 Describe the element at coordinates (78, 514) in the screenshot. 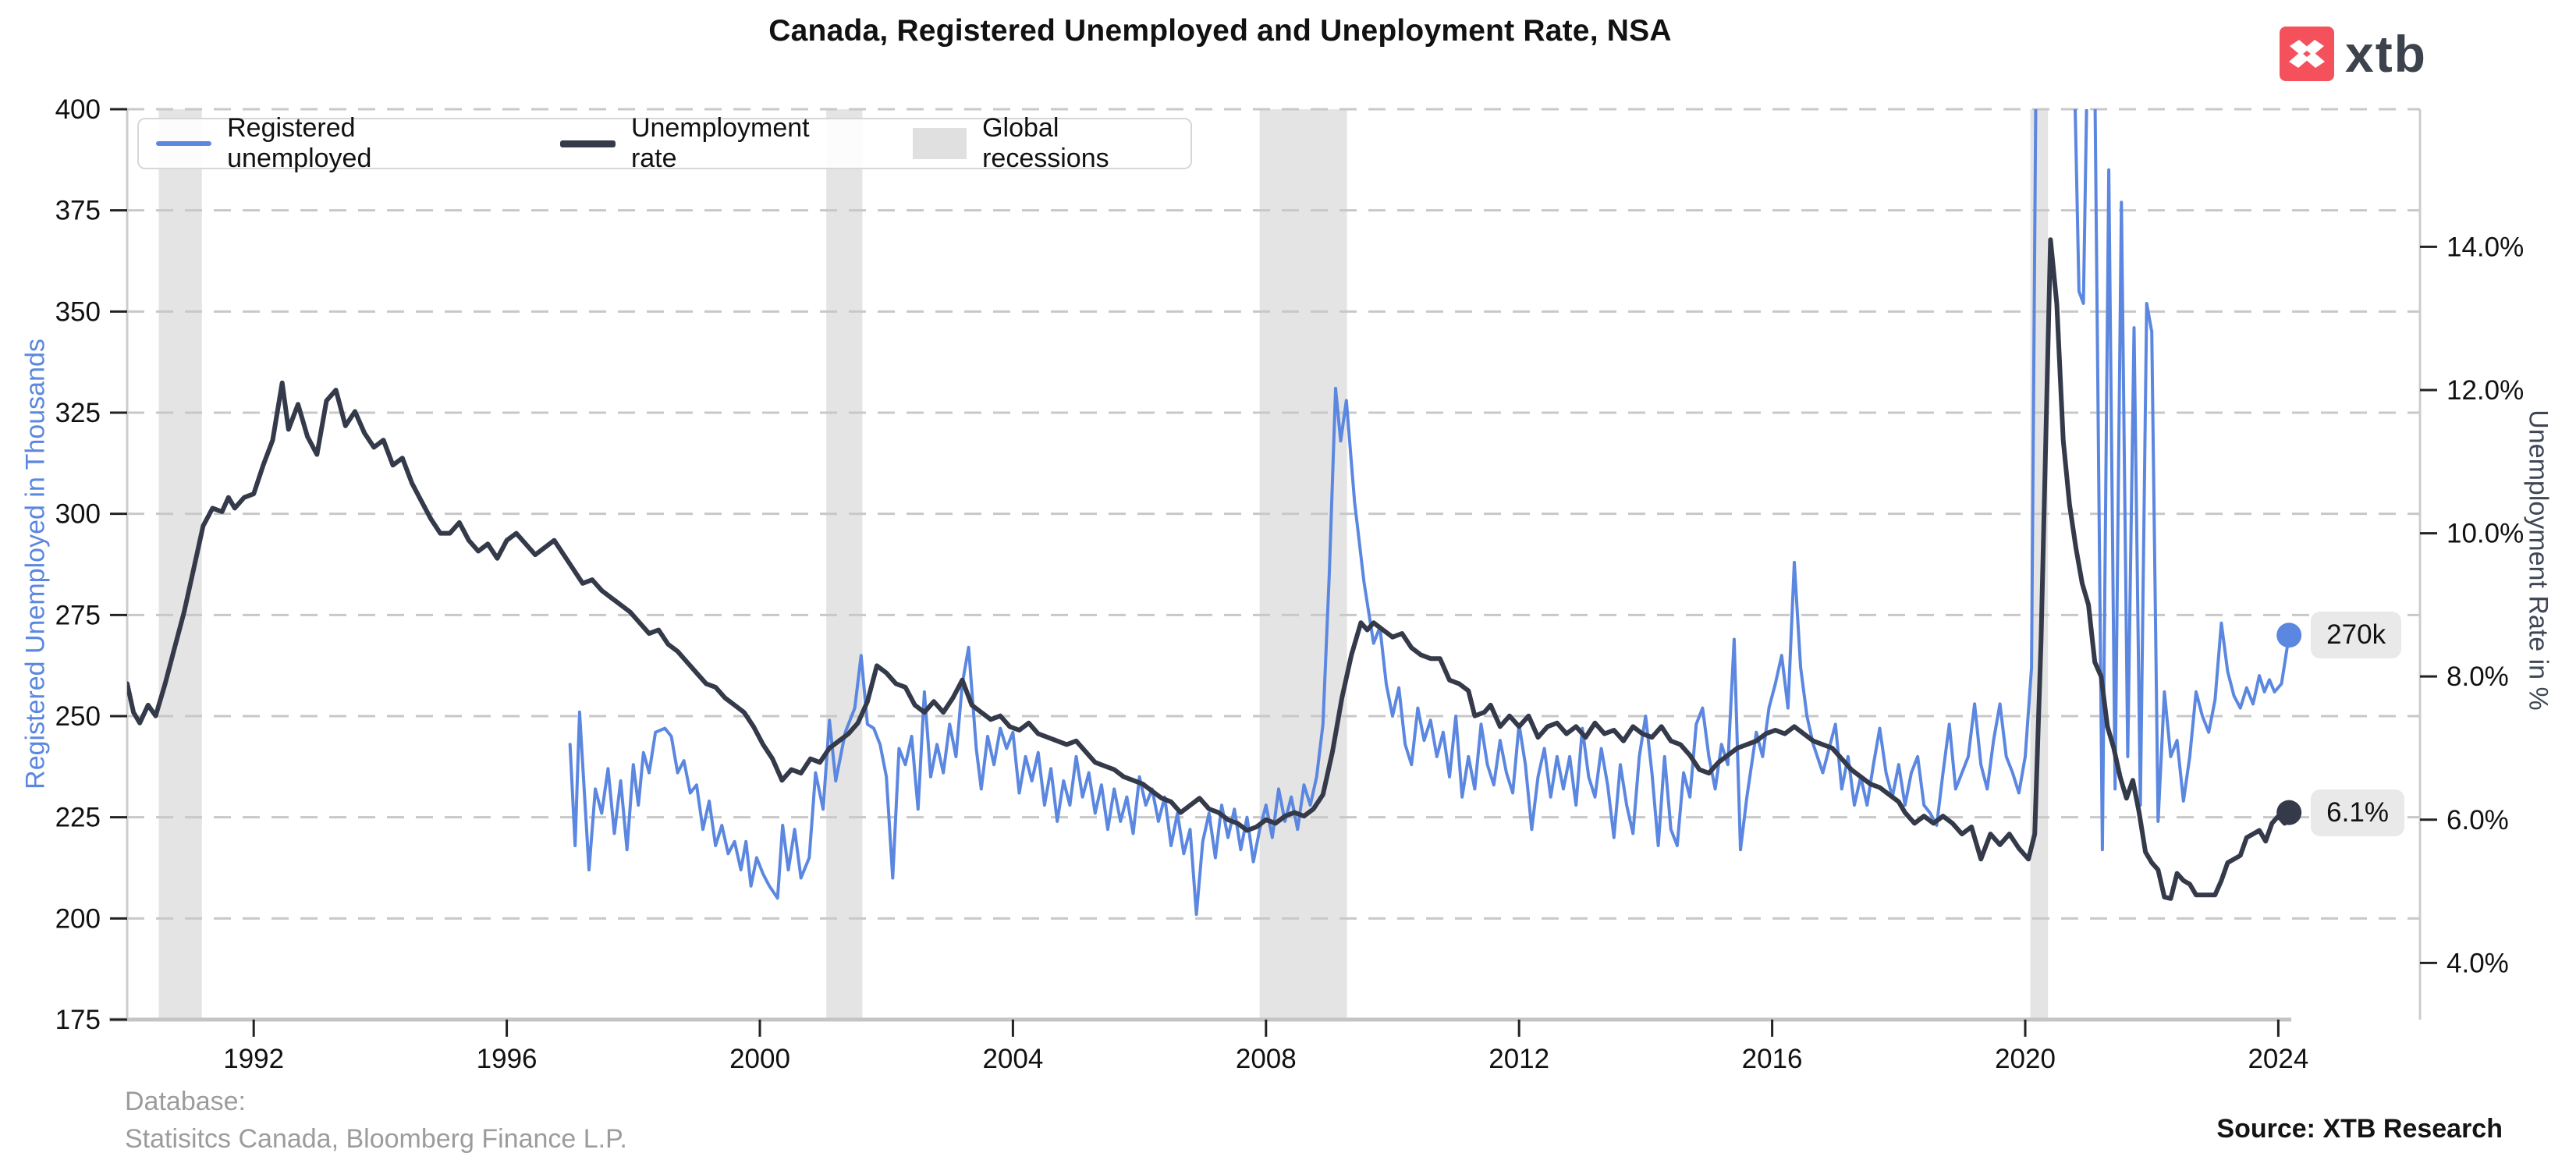

I see `left-tick-label: 300` at that location.